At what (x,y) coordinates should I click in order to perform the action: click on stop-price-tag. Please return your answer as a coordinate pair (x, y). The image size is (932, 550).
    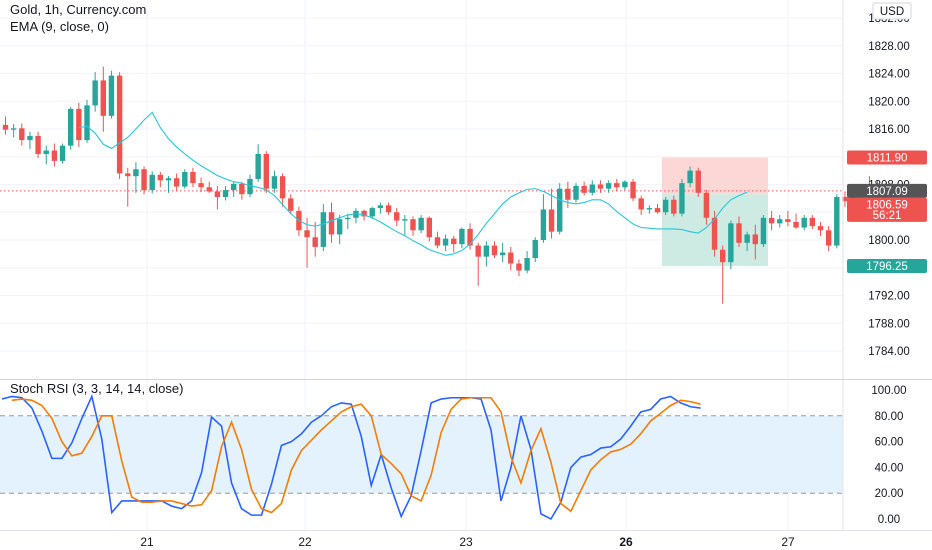
    Looking at the image, I should click on (887, 157).